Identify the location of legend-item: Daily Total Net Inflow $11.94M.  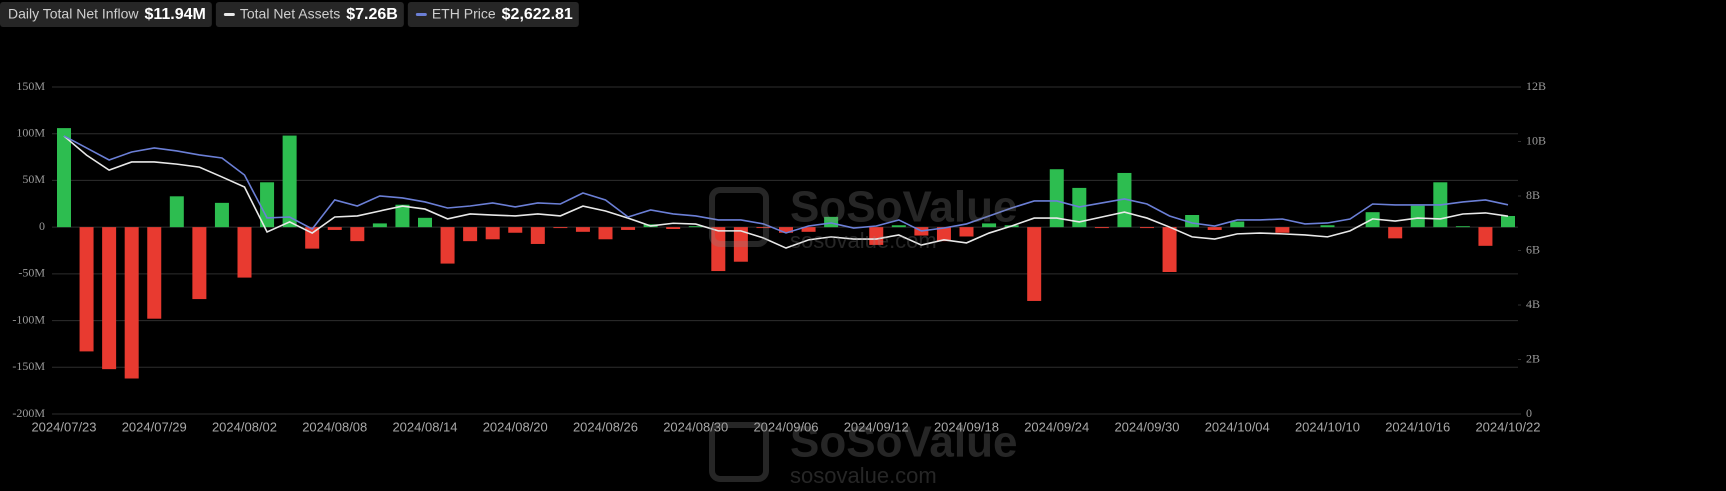
(106, 14).